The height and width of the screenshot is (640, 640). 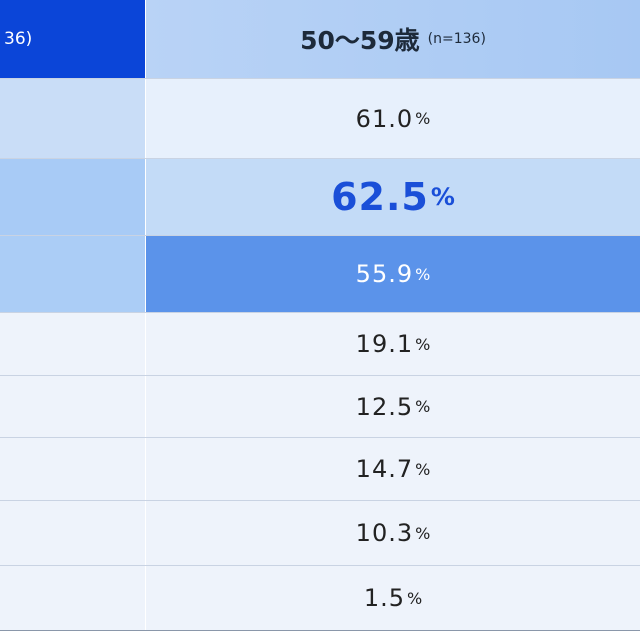 I want to click on value: 12.5, so click(x=384, y=406).